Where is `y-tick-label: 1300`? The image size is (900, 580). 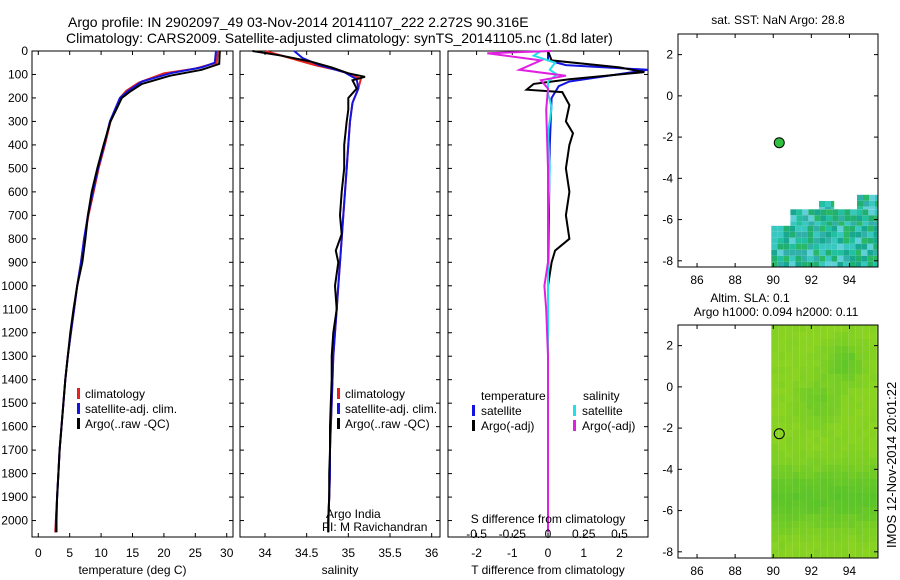 y-tick-label: 1300 is located at coordinates (14, 356).